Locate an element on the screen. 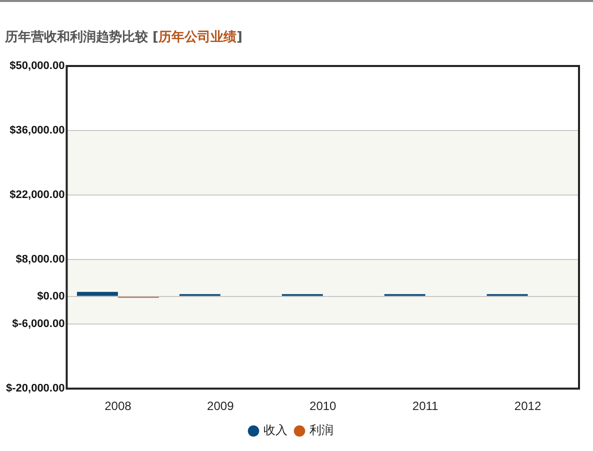  legend-label: 利润 is located at coordinates (322, 430).